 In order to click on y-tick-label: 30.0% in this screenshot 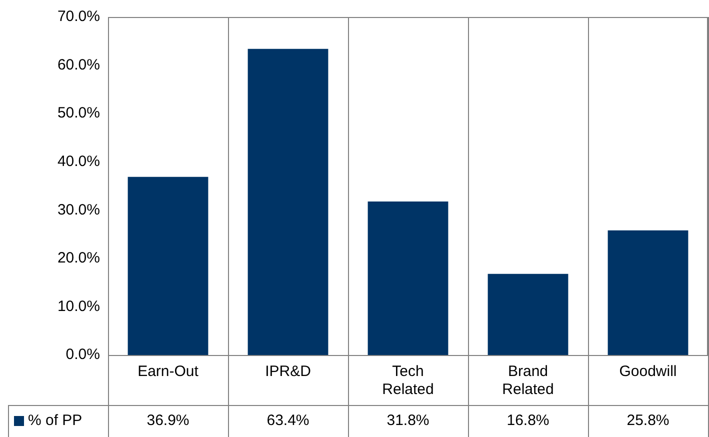, I will do `click(78, 209)`.